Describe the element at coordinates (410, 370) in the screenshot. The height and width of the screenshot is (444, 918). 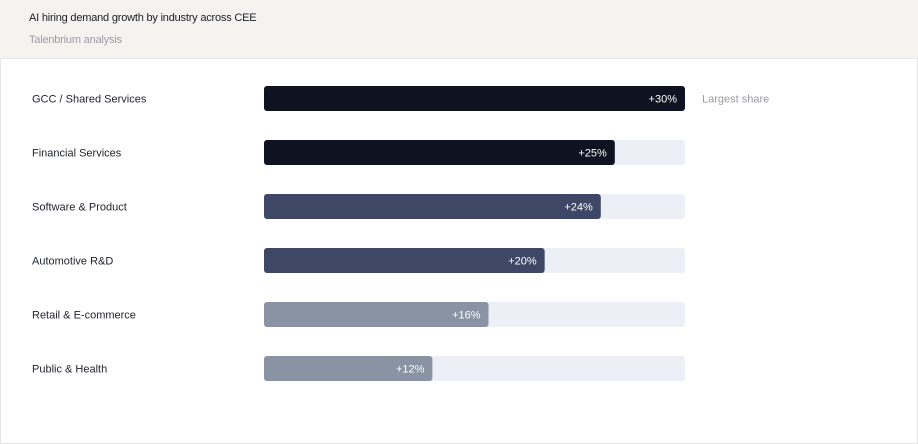
I see `bar-value-label: +12%` at that location.